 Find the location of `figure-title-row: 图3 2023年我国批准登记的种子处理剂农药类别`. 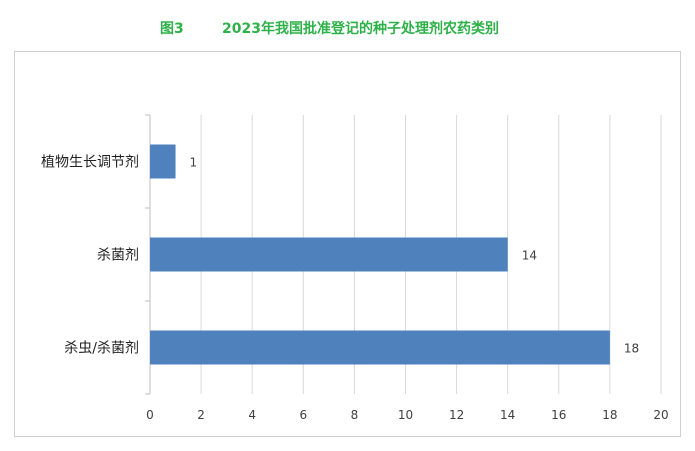

figure-title-row: 图3 2023年我国批准登记的种子处理剂农药类别 is located at coordinates (347, 27).